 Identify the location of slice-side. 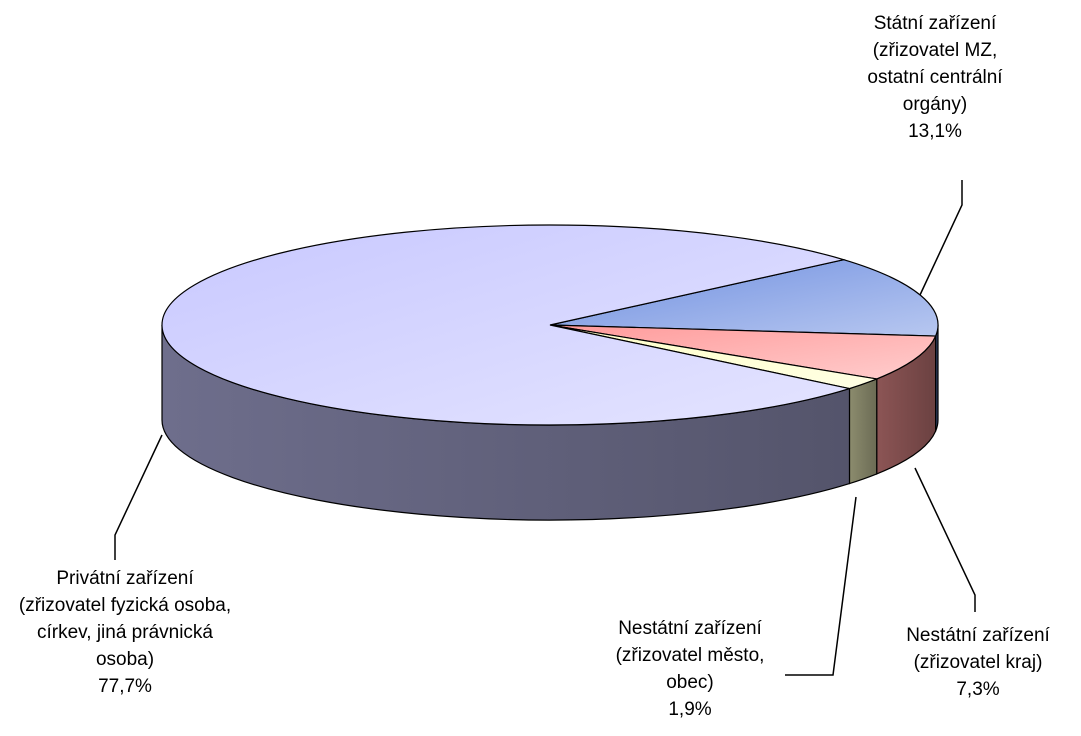
(863, 431).